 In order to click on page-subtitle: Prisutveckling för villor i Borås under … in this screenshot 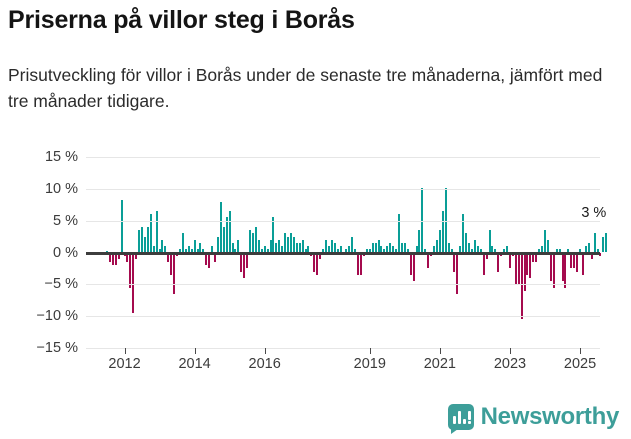, I will do `click(305, 88)`.